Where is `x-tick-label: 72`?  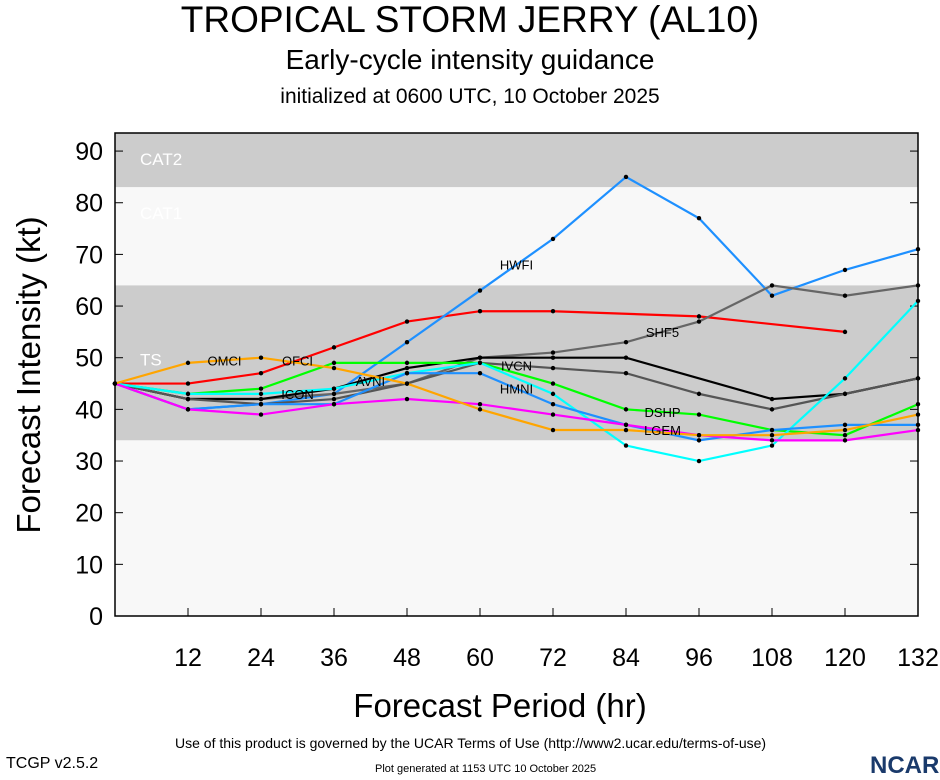
x-tick-label: 72 is located at coordinates (553, 658).